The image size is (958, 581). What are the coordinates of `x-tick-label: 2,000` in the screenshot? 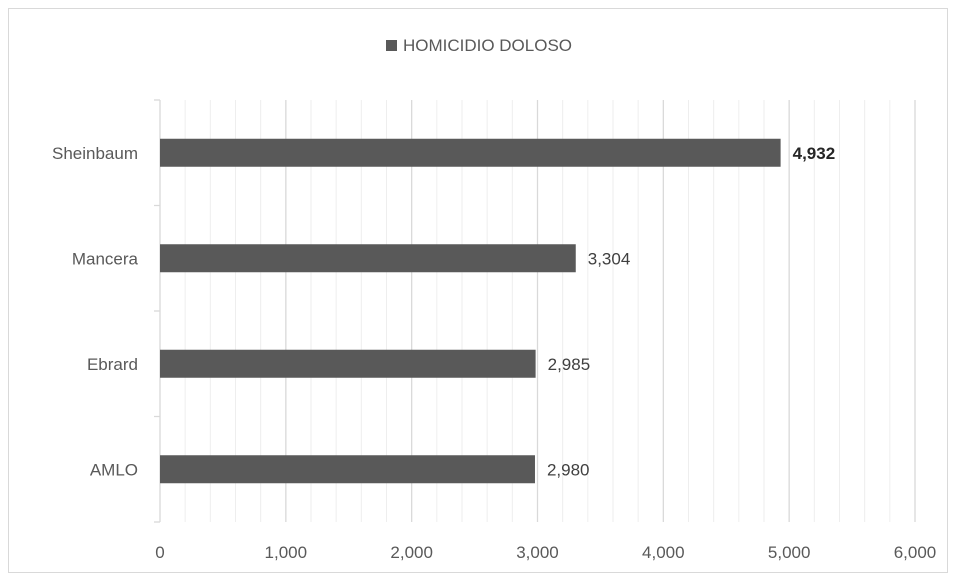 It's located at (411, 552).